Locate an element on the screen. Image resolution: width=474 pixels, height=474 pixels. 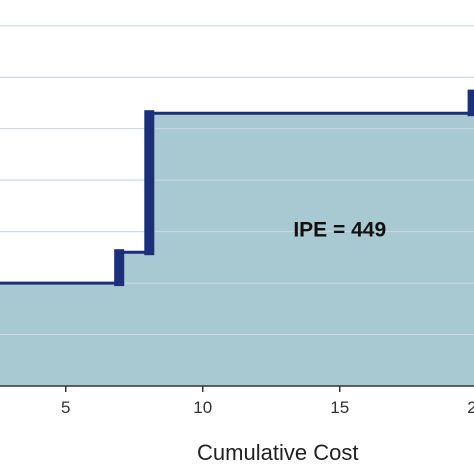
x-axis-title: Cumulative Cost is located at coordinates (277, 452).